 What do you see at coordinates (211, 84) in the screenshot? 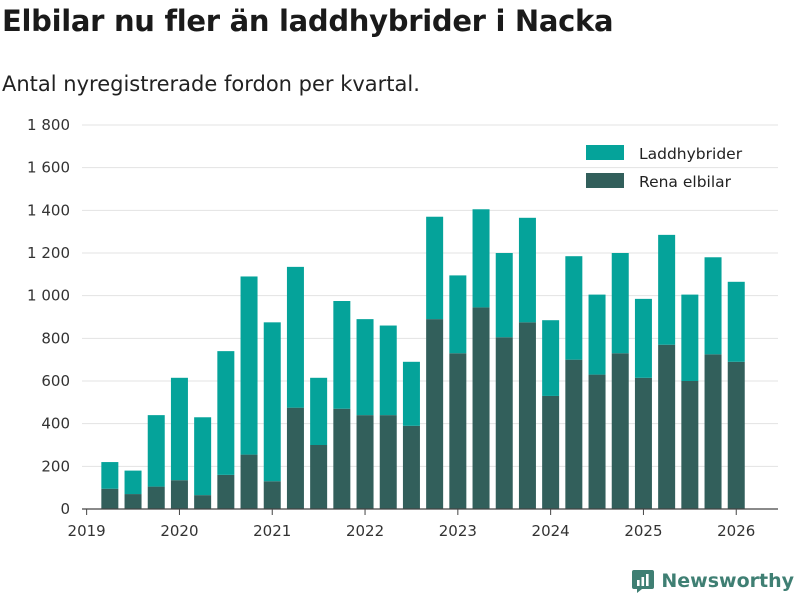
I see `chart-subtitle: Antal nyregistrerade fordon per kvartal.` at bounding box center [211, 84].